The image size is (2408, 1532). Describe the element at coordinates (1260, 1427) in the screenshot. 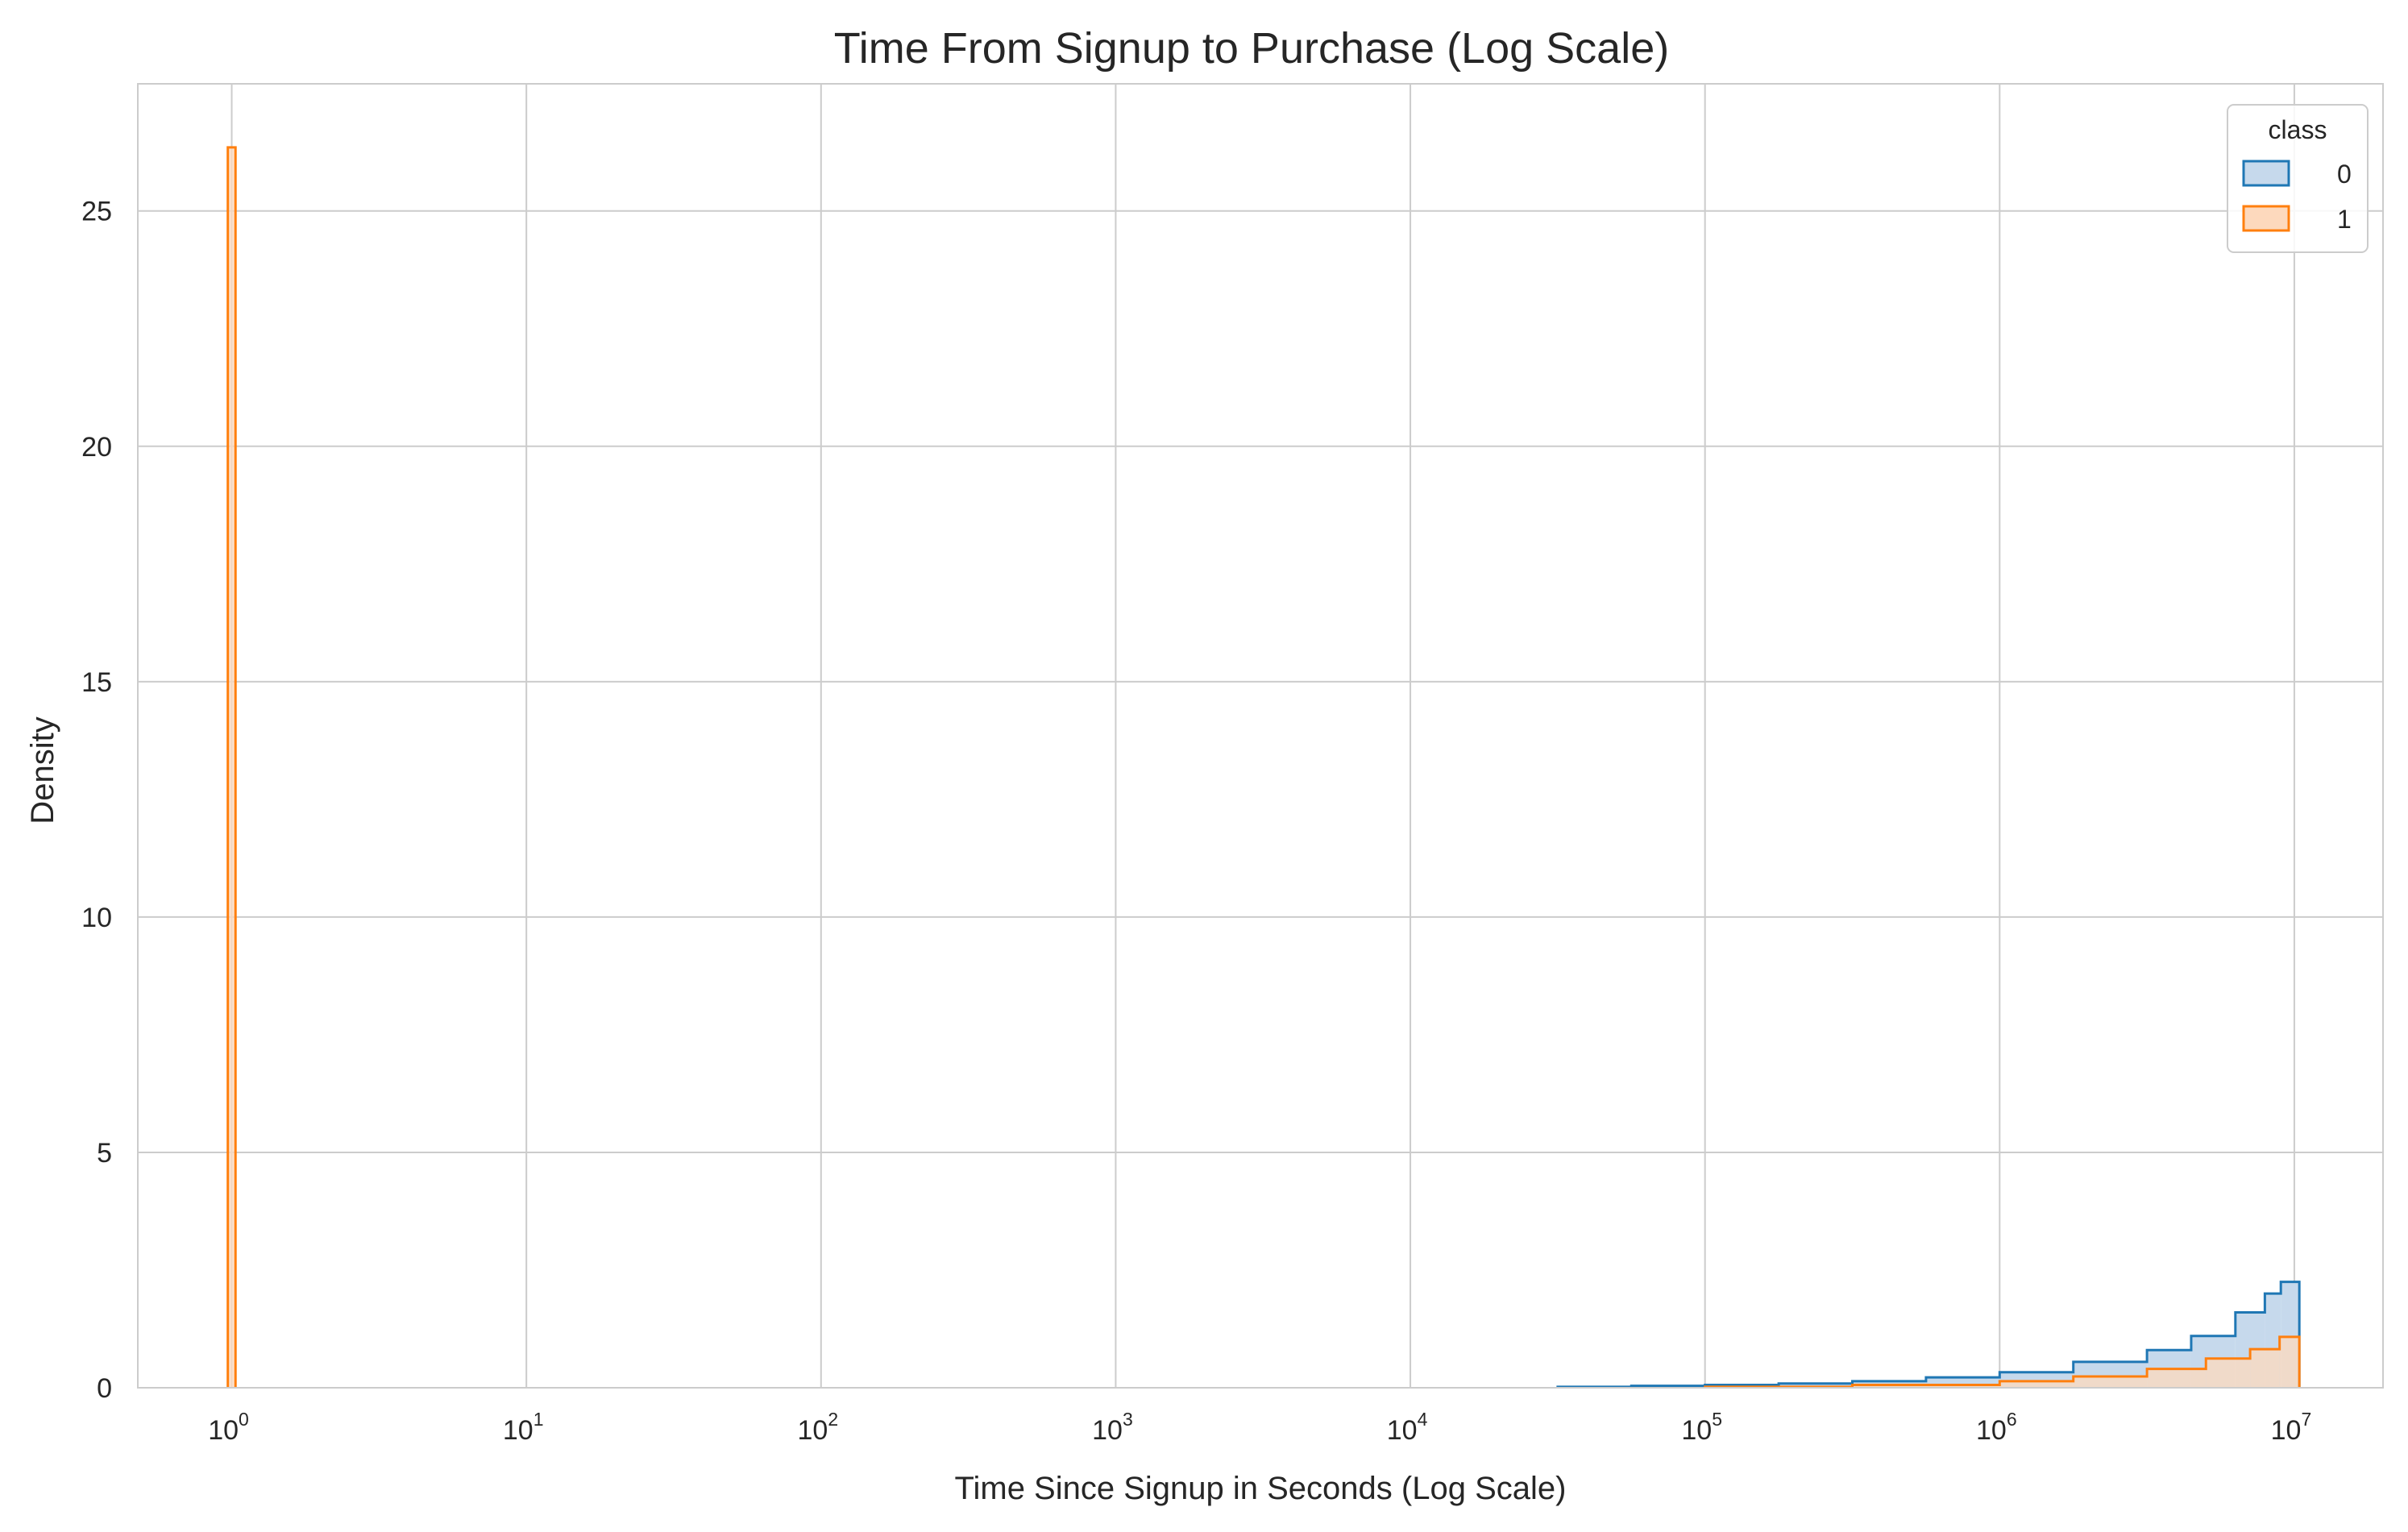

I see `x-axis-ticks: 10⁰ 10¹ 10² 10³ 10⁴ 10⁵ 10⁶ 10⁷` at that location.